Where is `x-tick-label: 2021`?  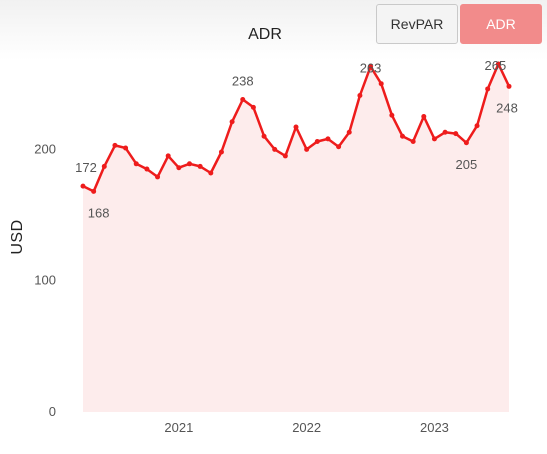 x-tick-label: 2021 is located at coordinates (178, 427).